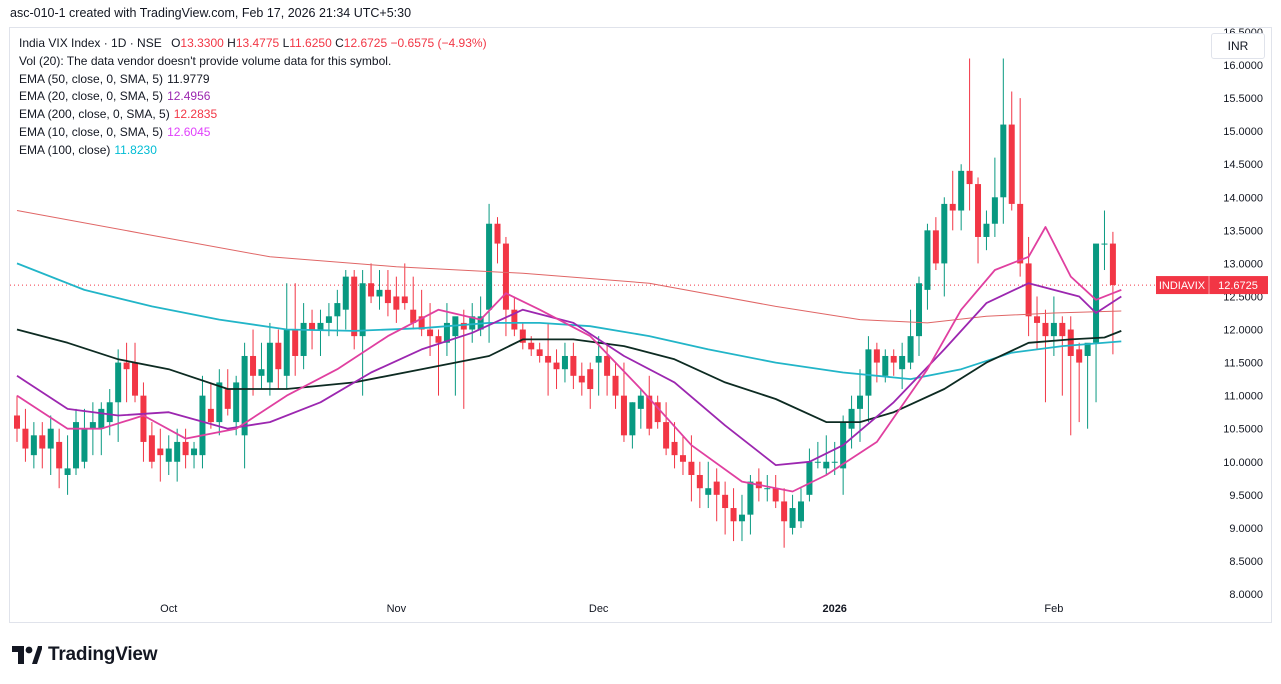  What do you see at coordinates (1243, 463) in the screenshot?
I see `price-axis-label: 10.0000` at bounding box center [1243, 463].